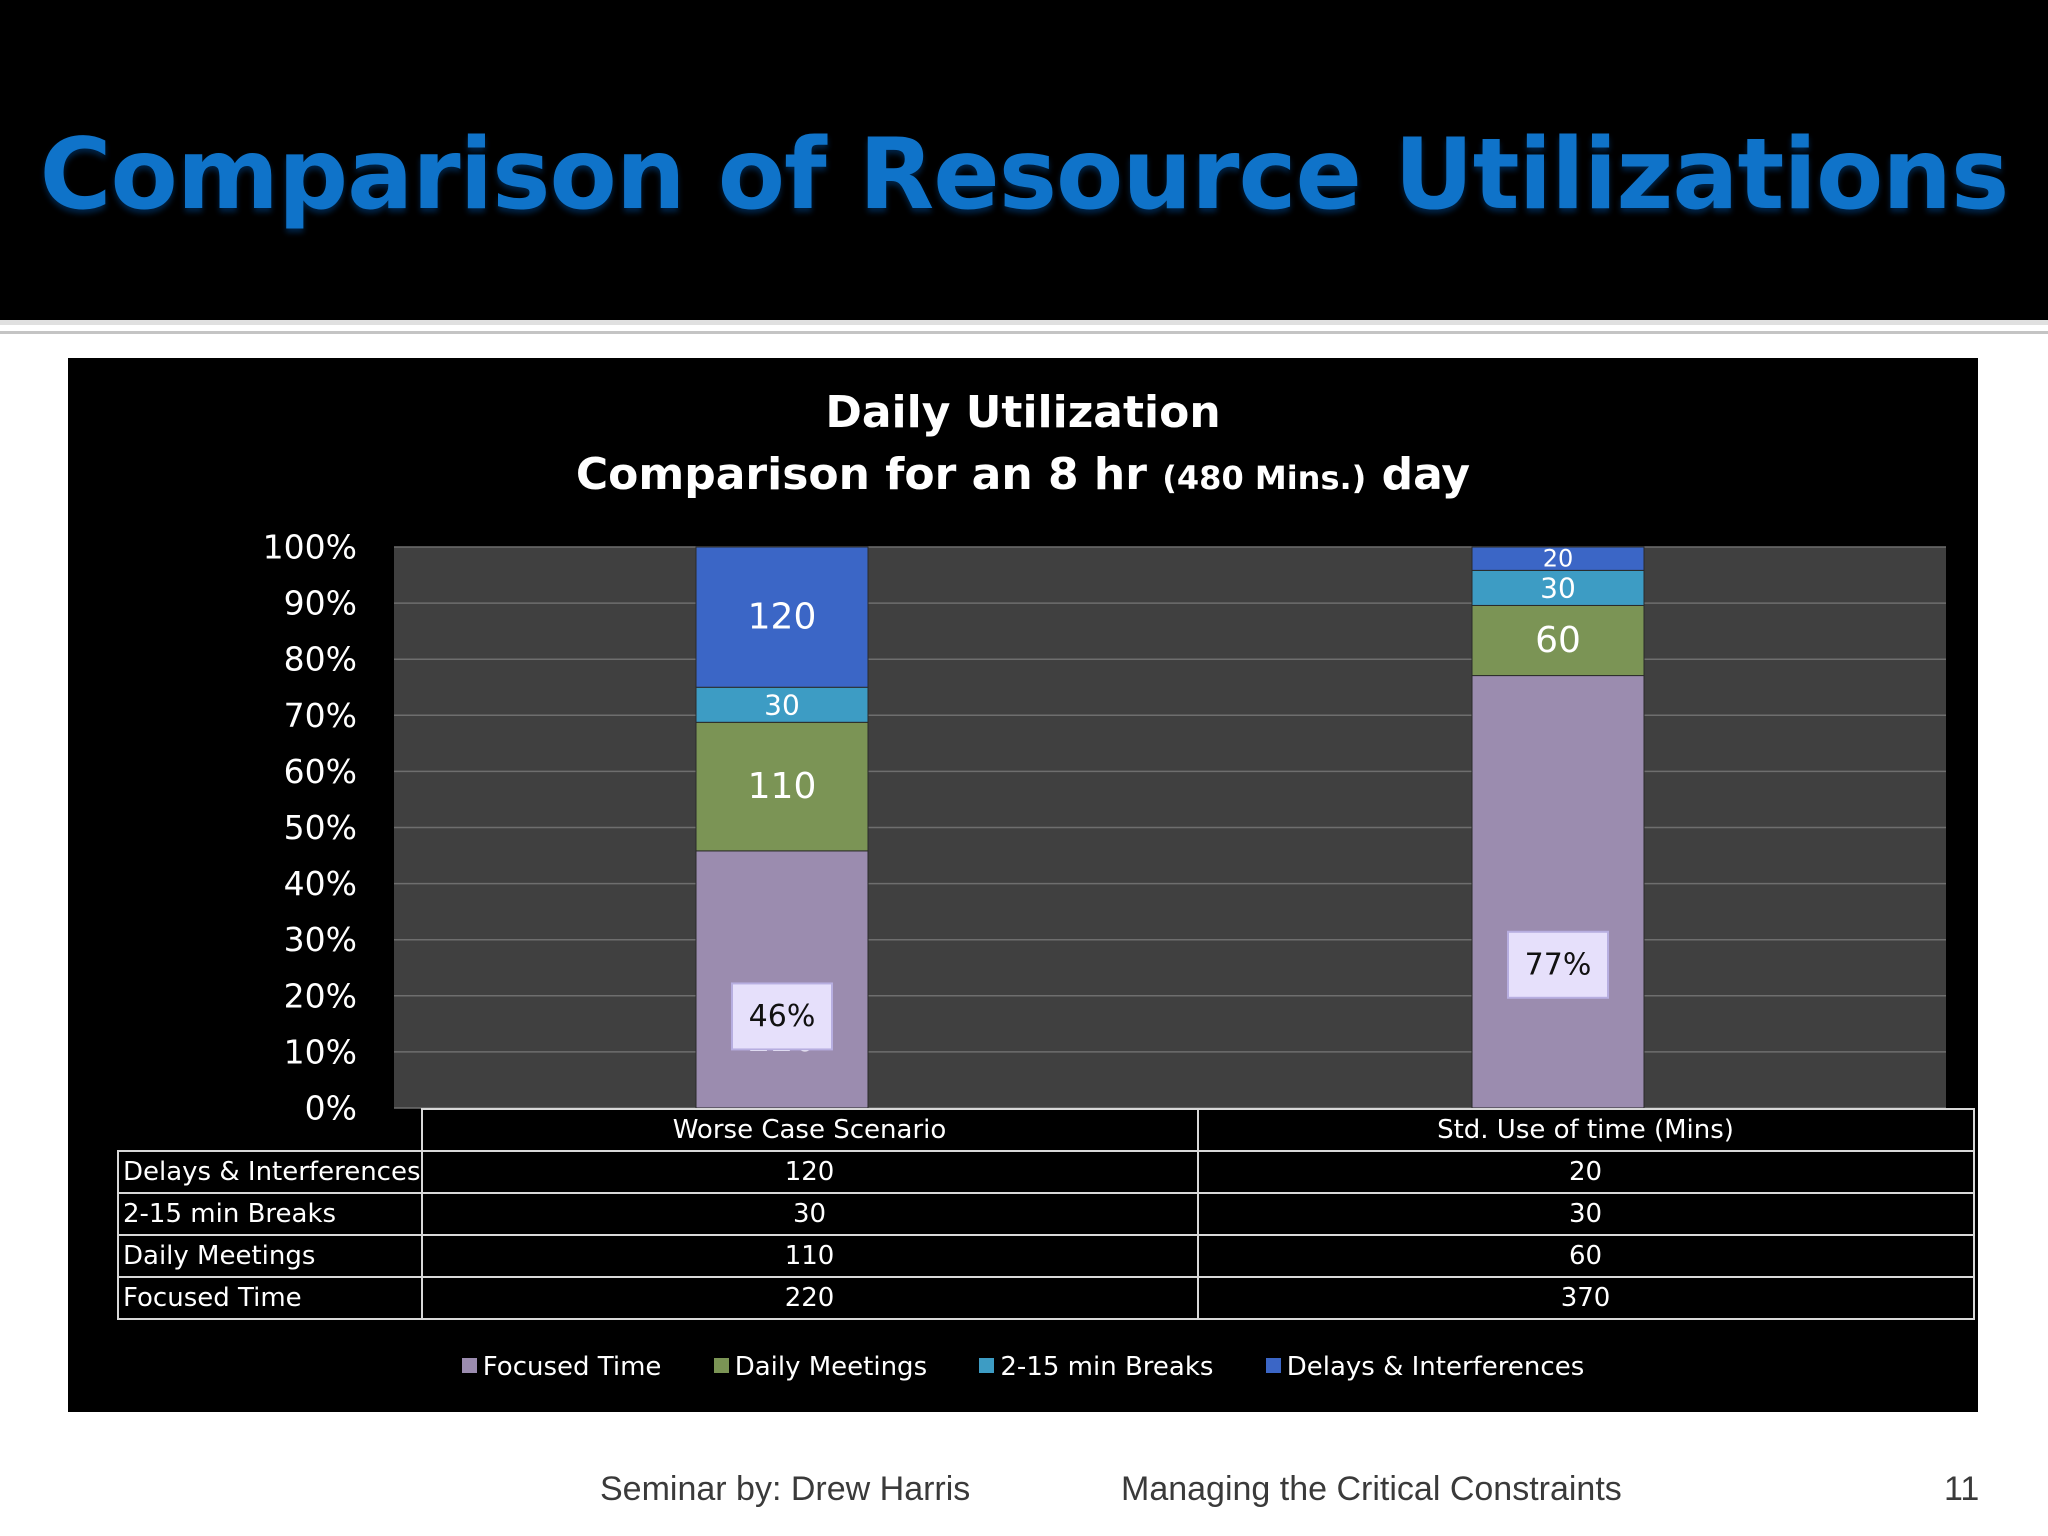 Image resolution: width=2048 pixels, height=1536 pixels. I want to click on chart-subtitle-suffix: day, so click(1426, 474).